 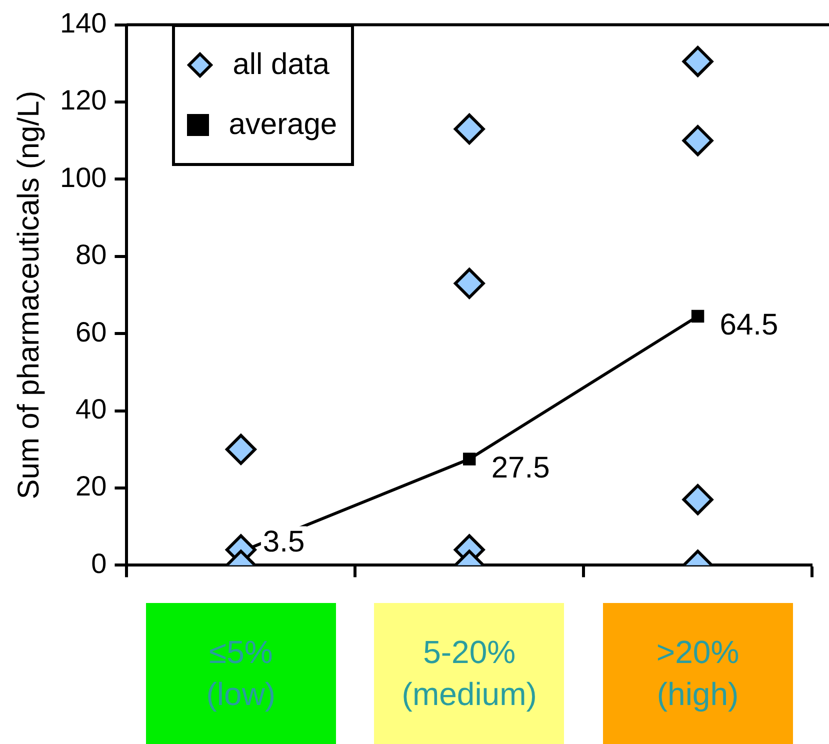 What do you see at coordinates (99, 563) in the screenshot?
I see `y-tick-label: 0` at bounding box center [99, 563].